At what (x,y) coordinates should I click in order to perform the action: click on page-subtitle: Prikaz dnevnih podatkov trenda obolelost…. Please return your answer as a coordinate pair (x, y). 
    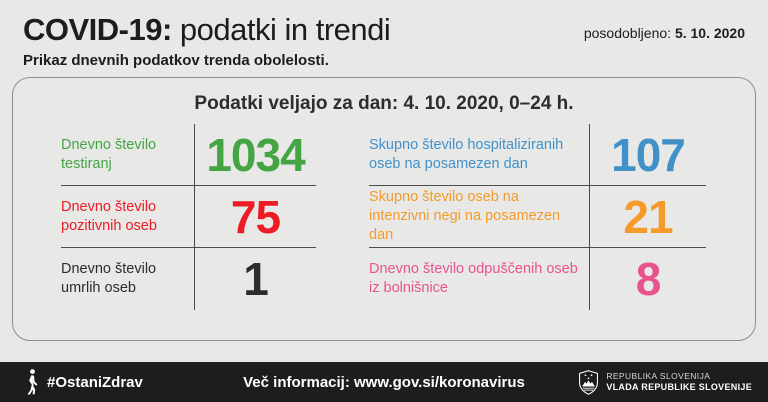
    Looking at the image, I should click on (176, 61).